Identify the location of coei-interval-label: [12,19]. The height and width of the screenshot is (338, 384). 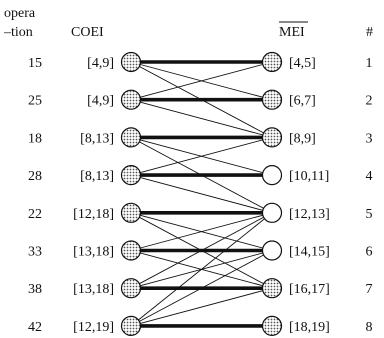
(93, 327).